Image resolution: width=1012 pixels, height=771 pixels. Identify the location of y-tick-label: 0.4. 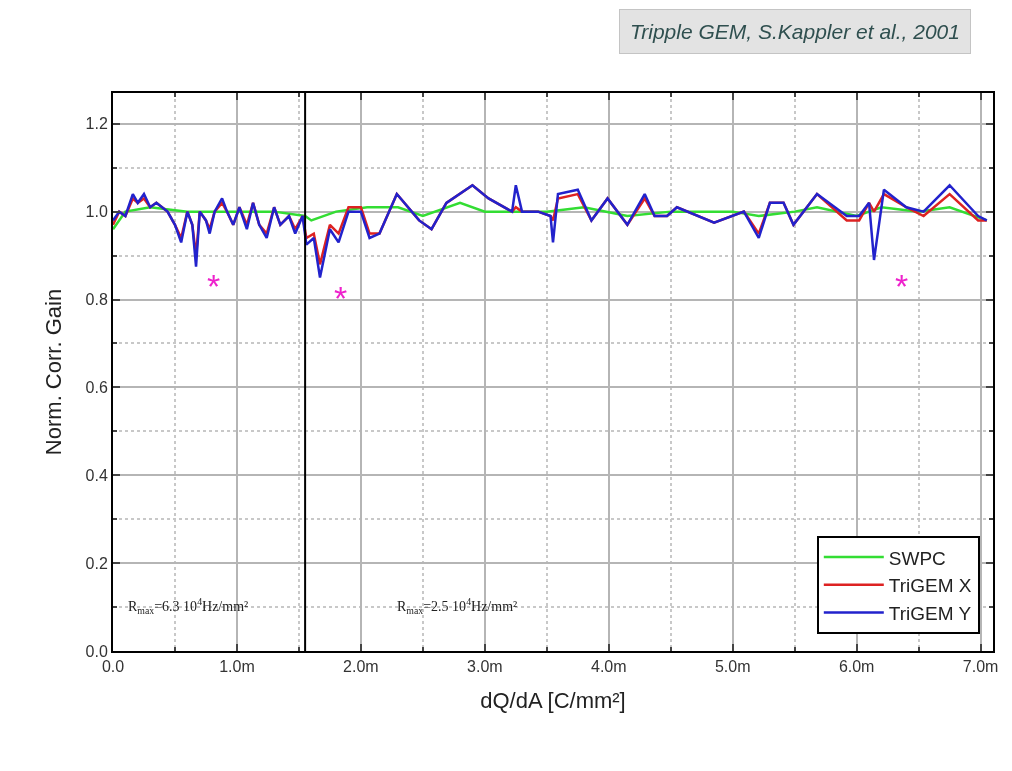
(96, 475).